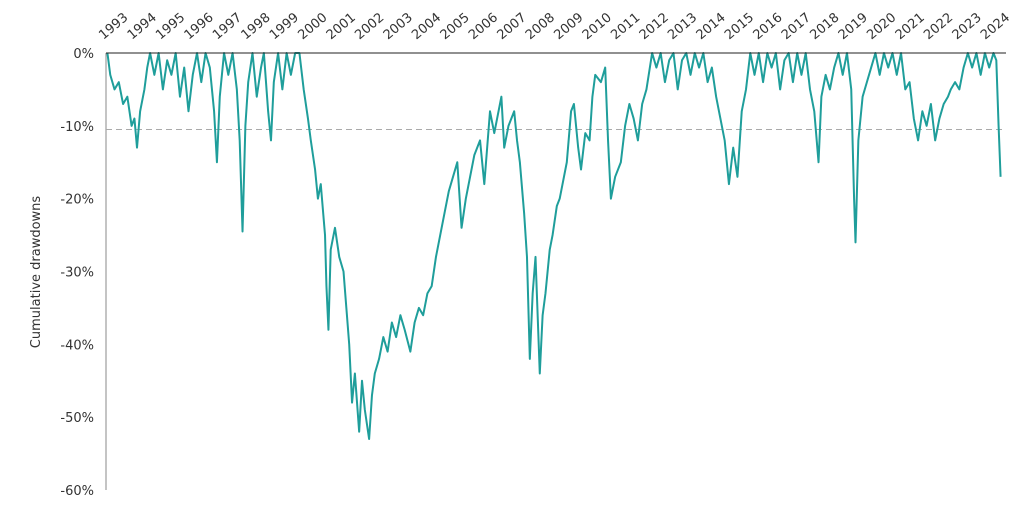  What do you see at coordinates (77, 200) in the screenshot?
I see `y-tick-label: -20%` at bounding box center [77, 200].